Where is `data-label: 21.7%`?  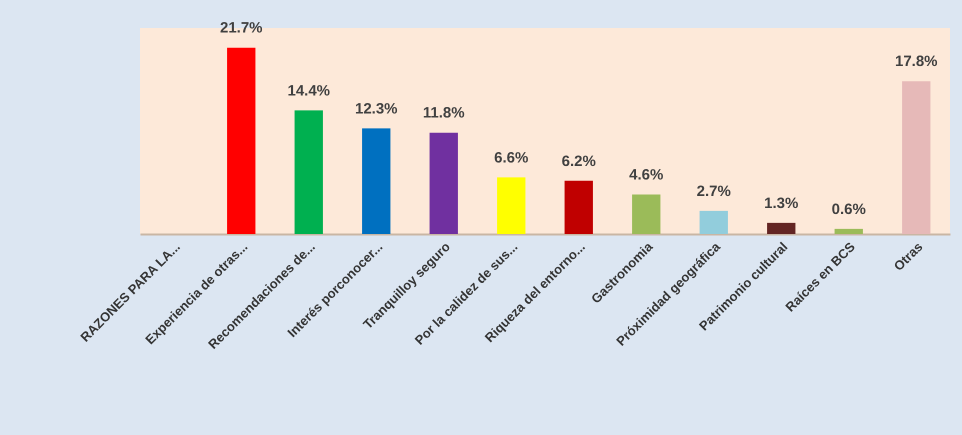
data-label: 21.7% is located at coordinates (241, 28).